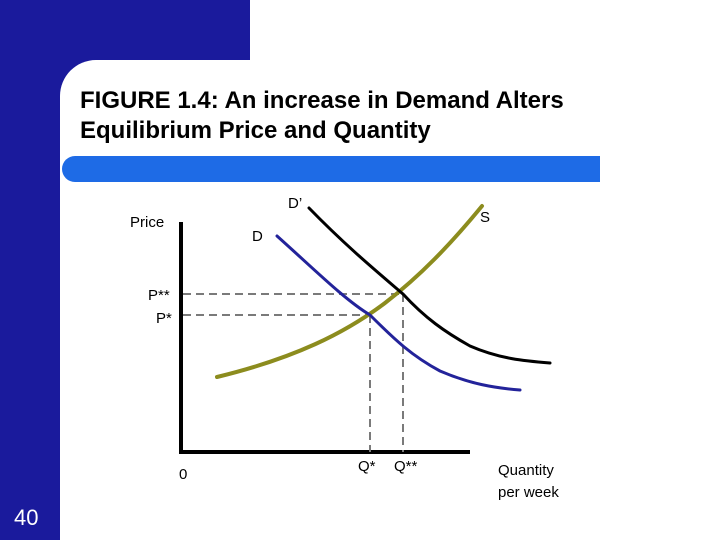 Image resolution: width=720 pixels, height=540 pixels. I want to click on new-demand-curve, so click(429, 285).